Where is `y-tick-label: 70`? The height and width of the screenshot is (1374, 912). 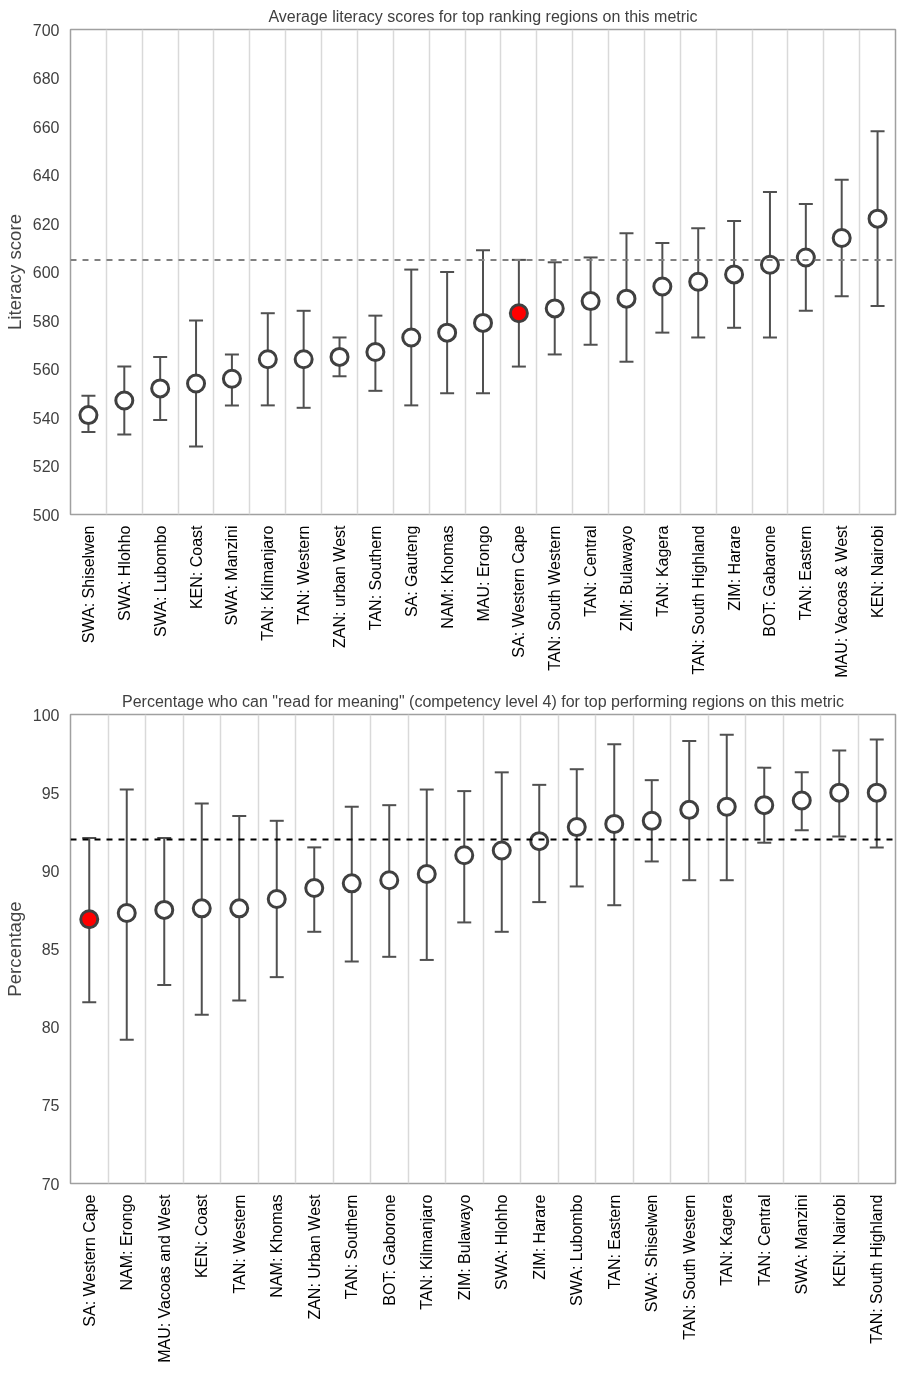
y-tick-label: 70 is located at coordinates (50, 1184).